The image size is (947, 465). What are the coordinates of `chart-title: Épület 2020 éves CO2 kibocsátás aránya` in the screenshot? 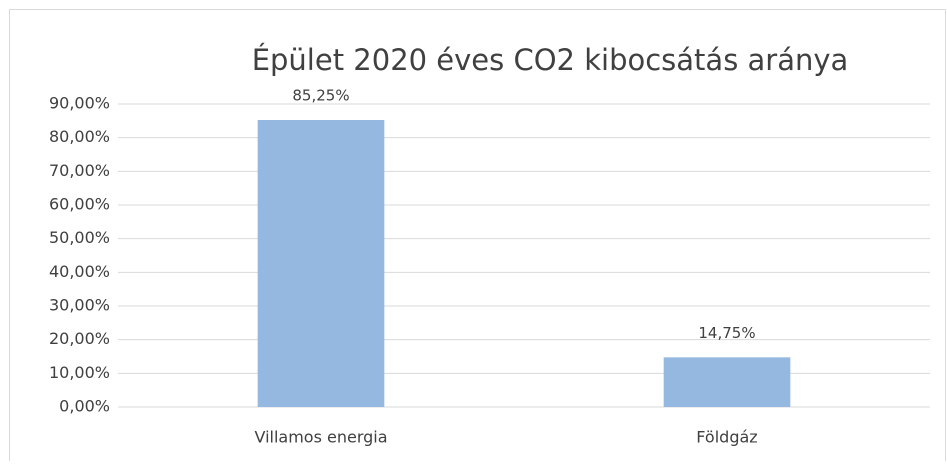 It's located at (550, 60).